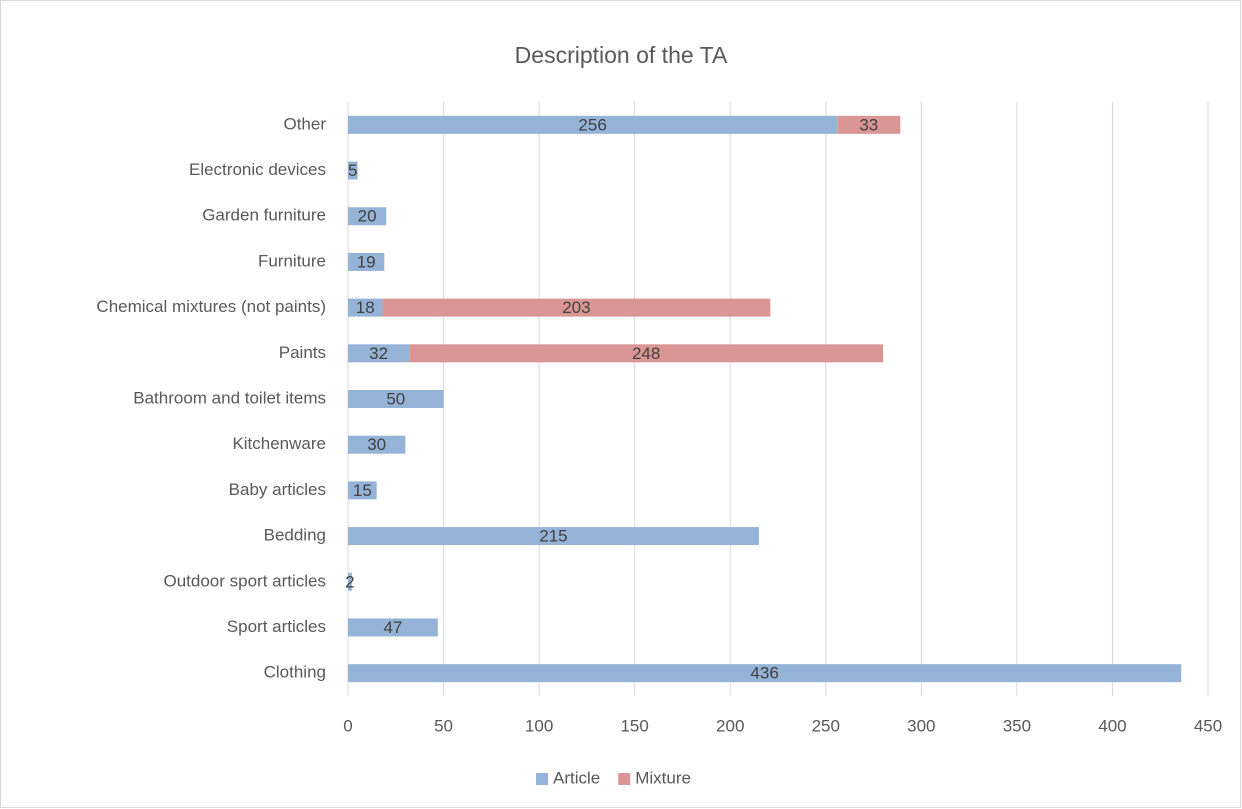 The width and height of the screenshot is (1242, 809). What do you see at coordinates (276, 626) in the screenshot?
I see `y-tick-label: Sport articles` at bounding box center [276, 626].